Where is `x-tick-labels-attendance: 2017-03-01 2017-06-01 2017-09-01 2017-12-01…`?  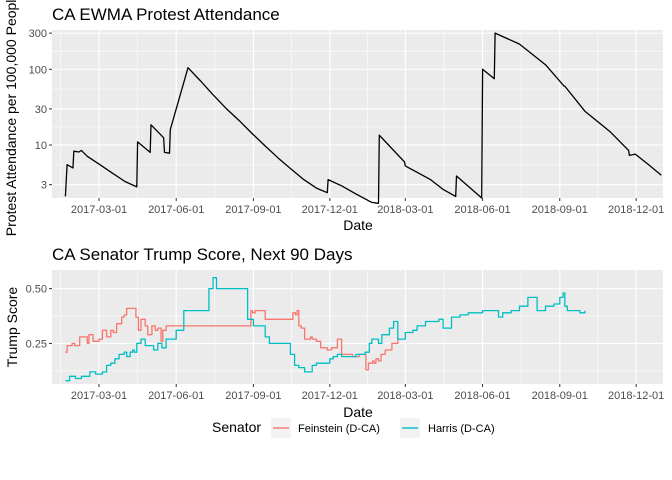
x-tick-labels-attendance: 2017-03-01 2017-06-01 2017-09-01 2017-12-01… is located at coordinates (367, 207).